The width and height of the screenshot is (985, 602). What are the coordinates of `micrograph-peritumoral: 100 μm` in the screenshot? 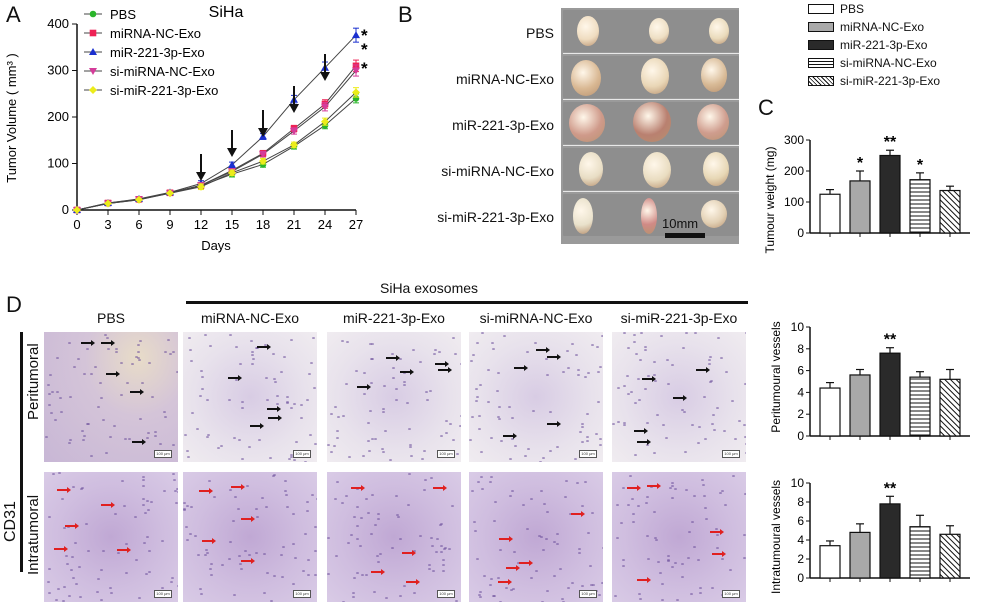 It's located at (111, 397).